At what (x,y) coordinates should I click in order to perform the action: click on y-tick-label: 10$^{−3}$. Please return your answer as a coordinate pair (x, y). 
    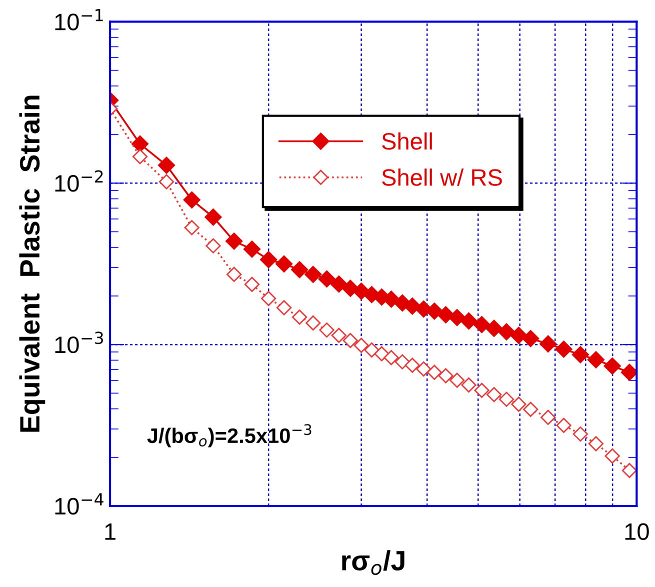
    Looking at the image, I should click on (79, 343).